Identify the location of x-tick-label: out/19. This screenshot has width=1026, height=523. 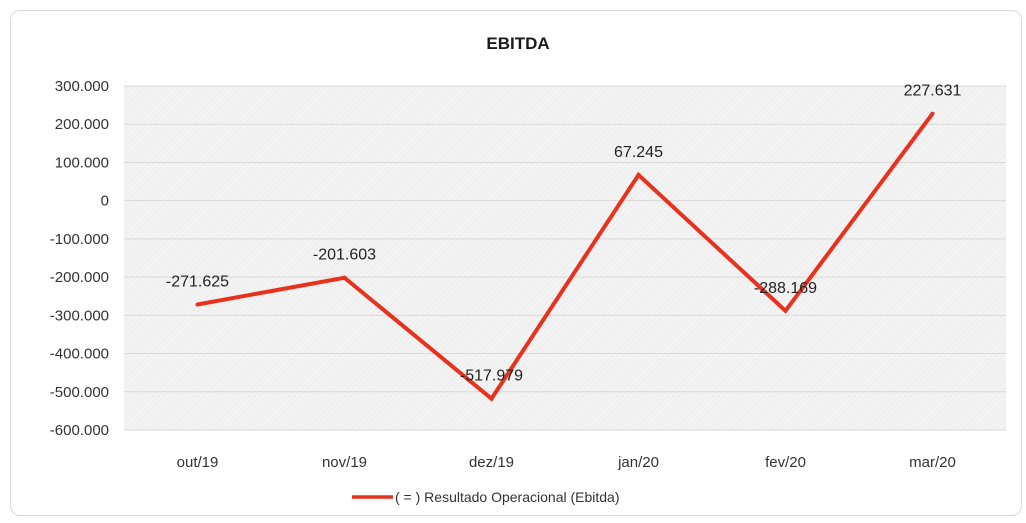
(198, 462).